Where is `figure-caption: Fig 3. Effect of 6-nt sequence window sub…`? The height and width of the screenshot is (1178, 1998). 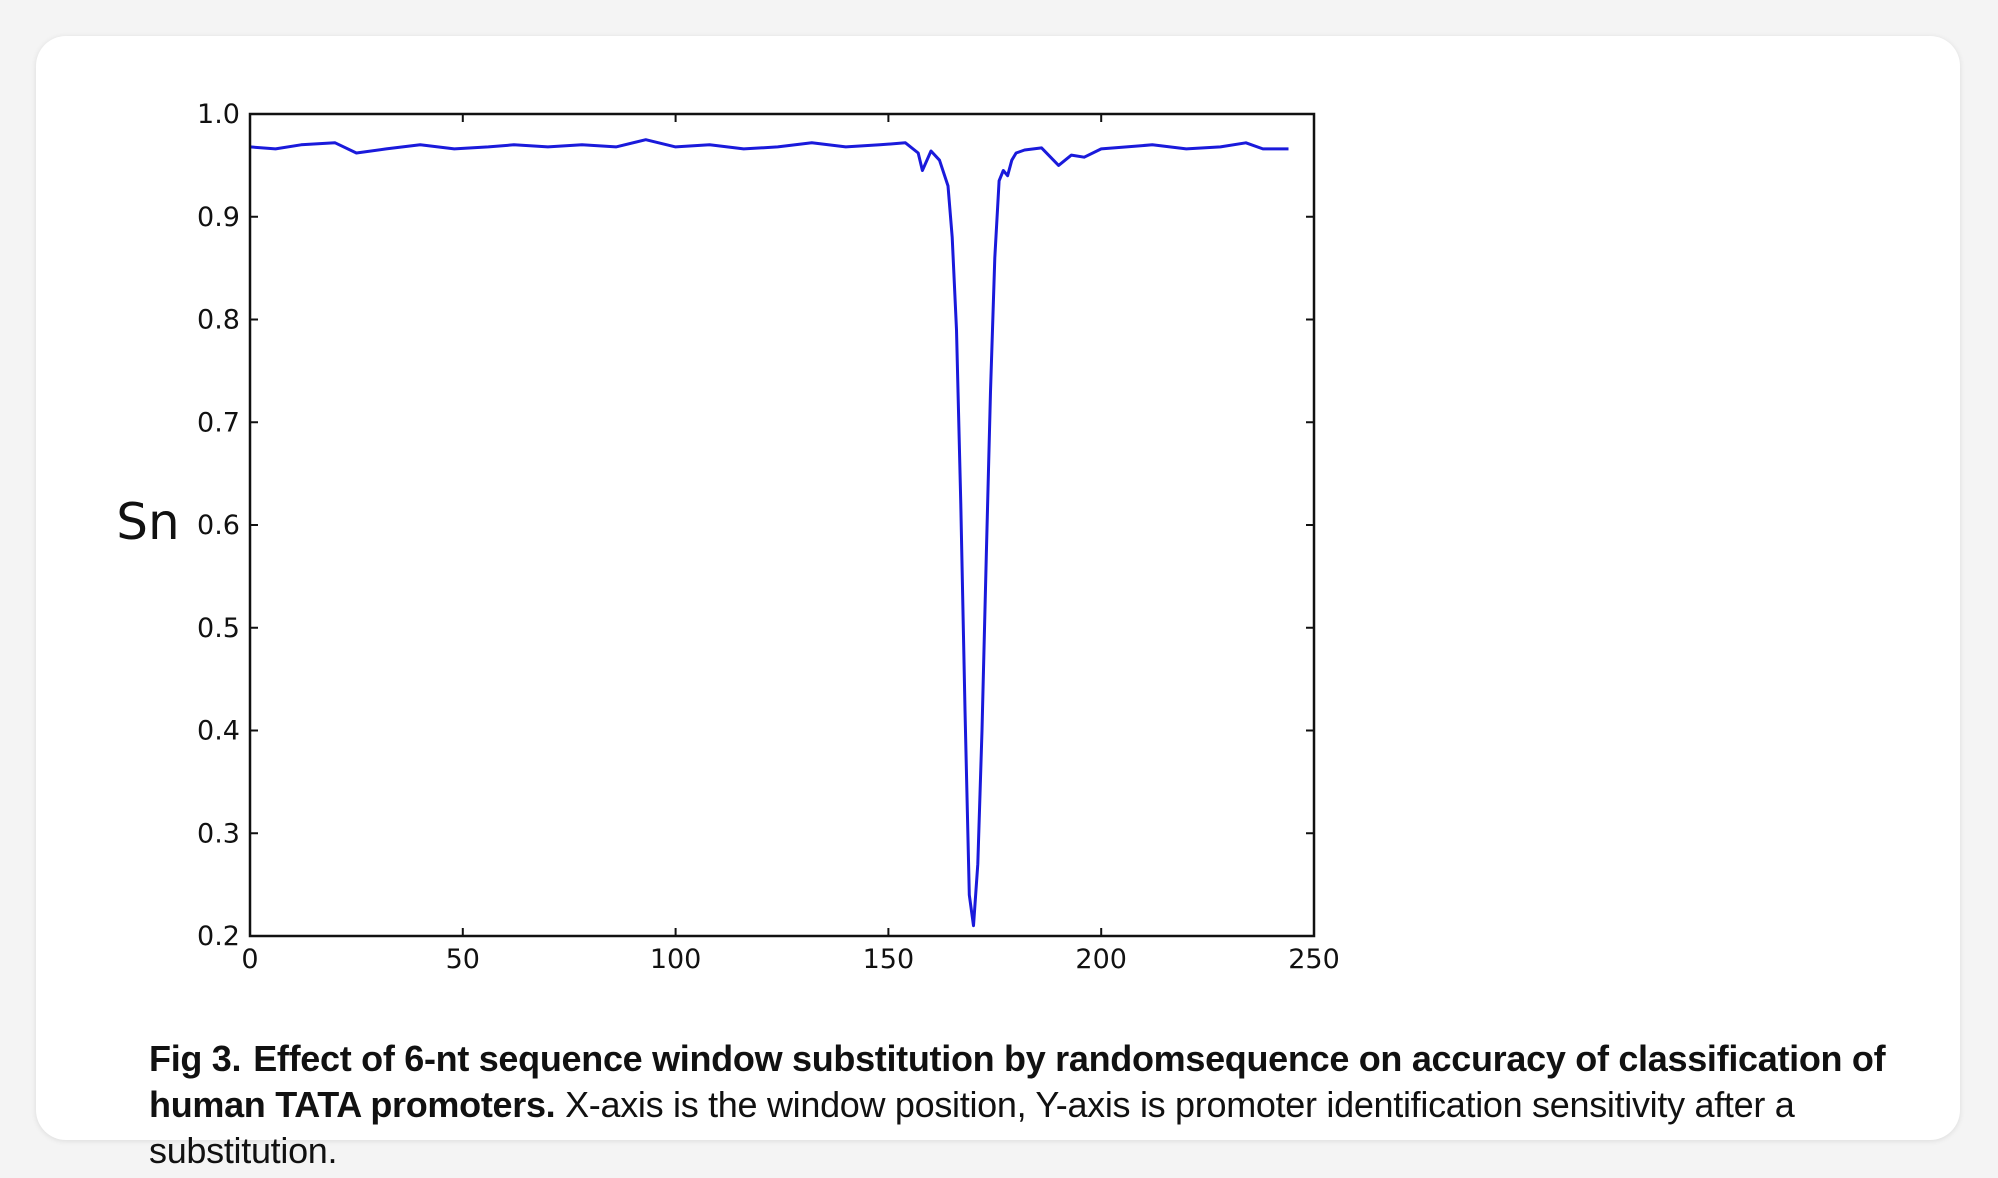 figure-caption: Fig 3. Effect of 6-nt sequence window sub… is located at coordinates (1064, 1105).